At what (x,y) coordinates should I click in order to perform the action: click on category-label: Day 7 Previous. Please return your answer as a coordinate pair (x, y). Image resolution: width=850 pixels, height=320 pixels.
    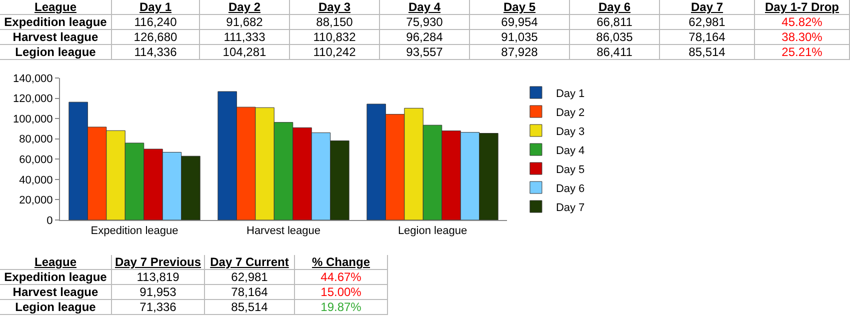
    Looking at the image, I should click on (158, 262).